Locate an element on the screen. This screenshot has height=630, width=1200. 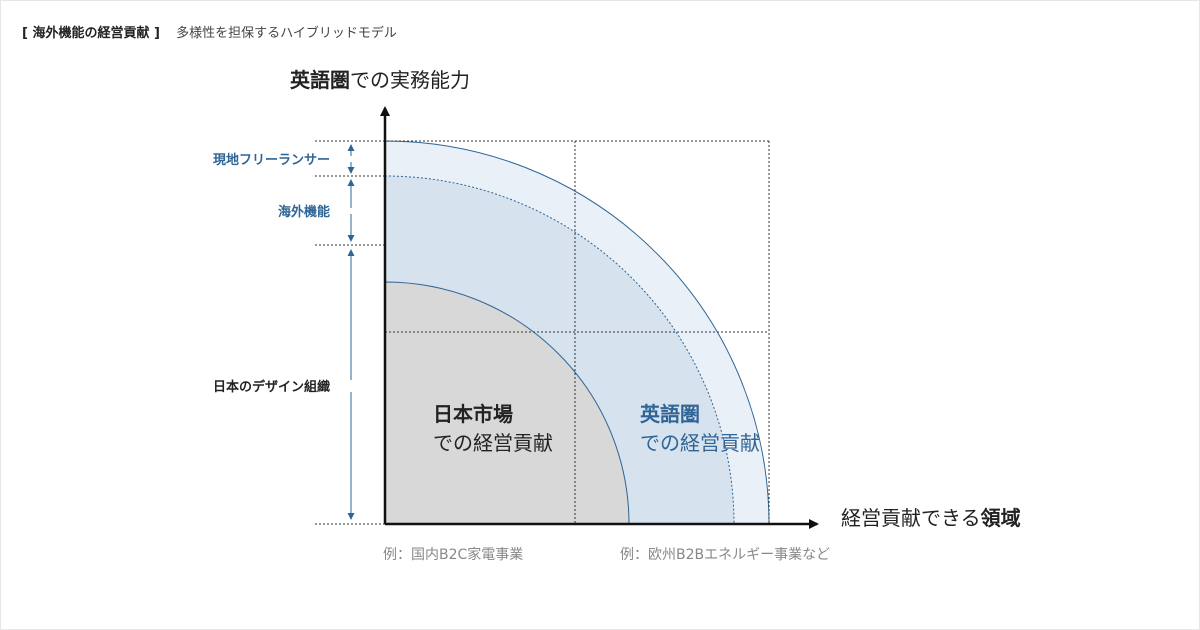
english-region-title: 英語圏 is located at coordinates (670, 414).